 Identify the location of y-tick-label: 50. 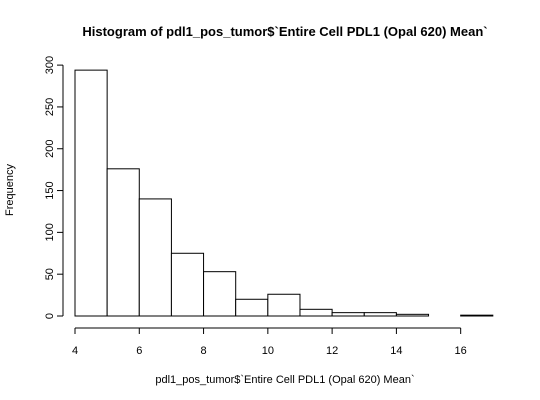
(50, 274).